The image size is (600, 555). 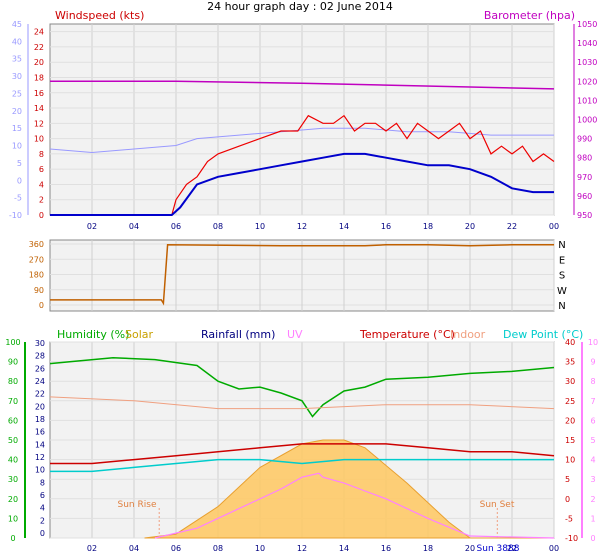 I want to click on barometer-tick: 1030, so click(x=587, y=62).